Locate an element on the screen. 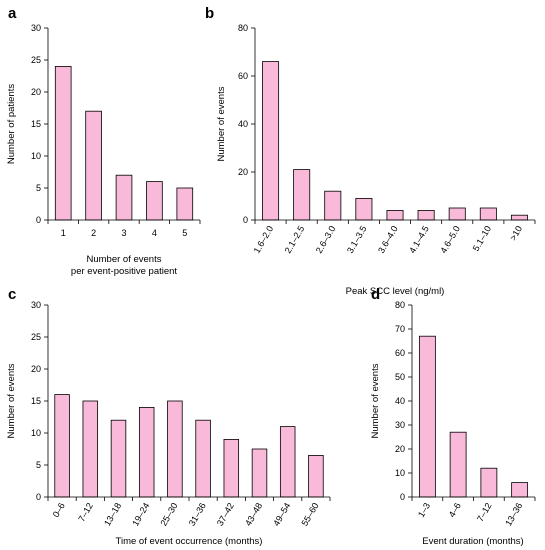  panel-letter-a: a is located at coordinates (12, 13).